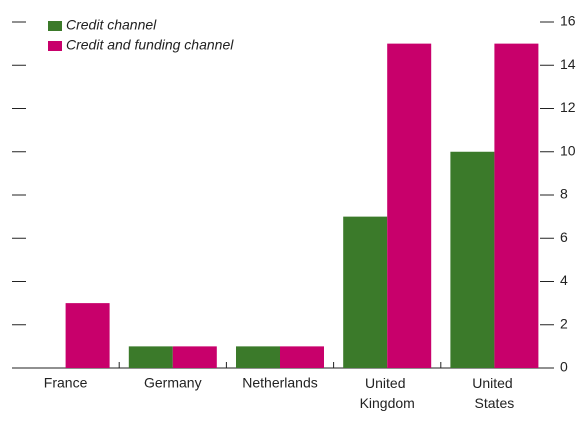 The height and width of the screenshot is (440, 580). What do you see at coordinates (66, 383) in the screenshot?
I see `x-tick-label: France` at bounding box center [66, 383].